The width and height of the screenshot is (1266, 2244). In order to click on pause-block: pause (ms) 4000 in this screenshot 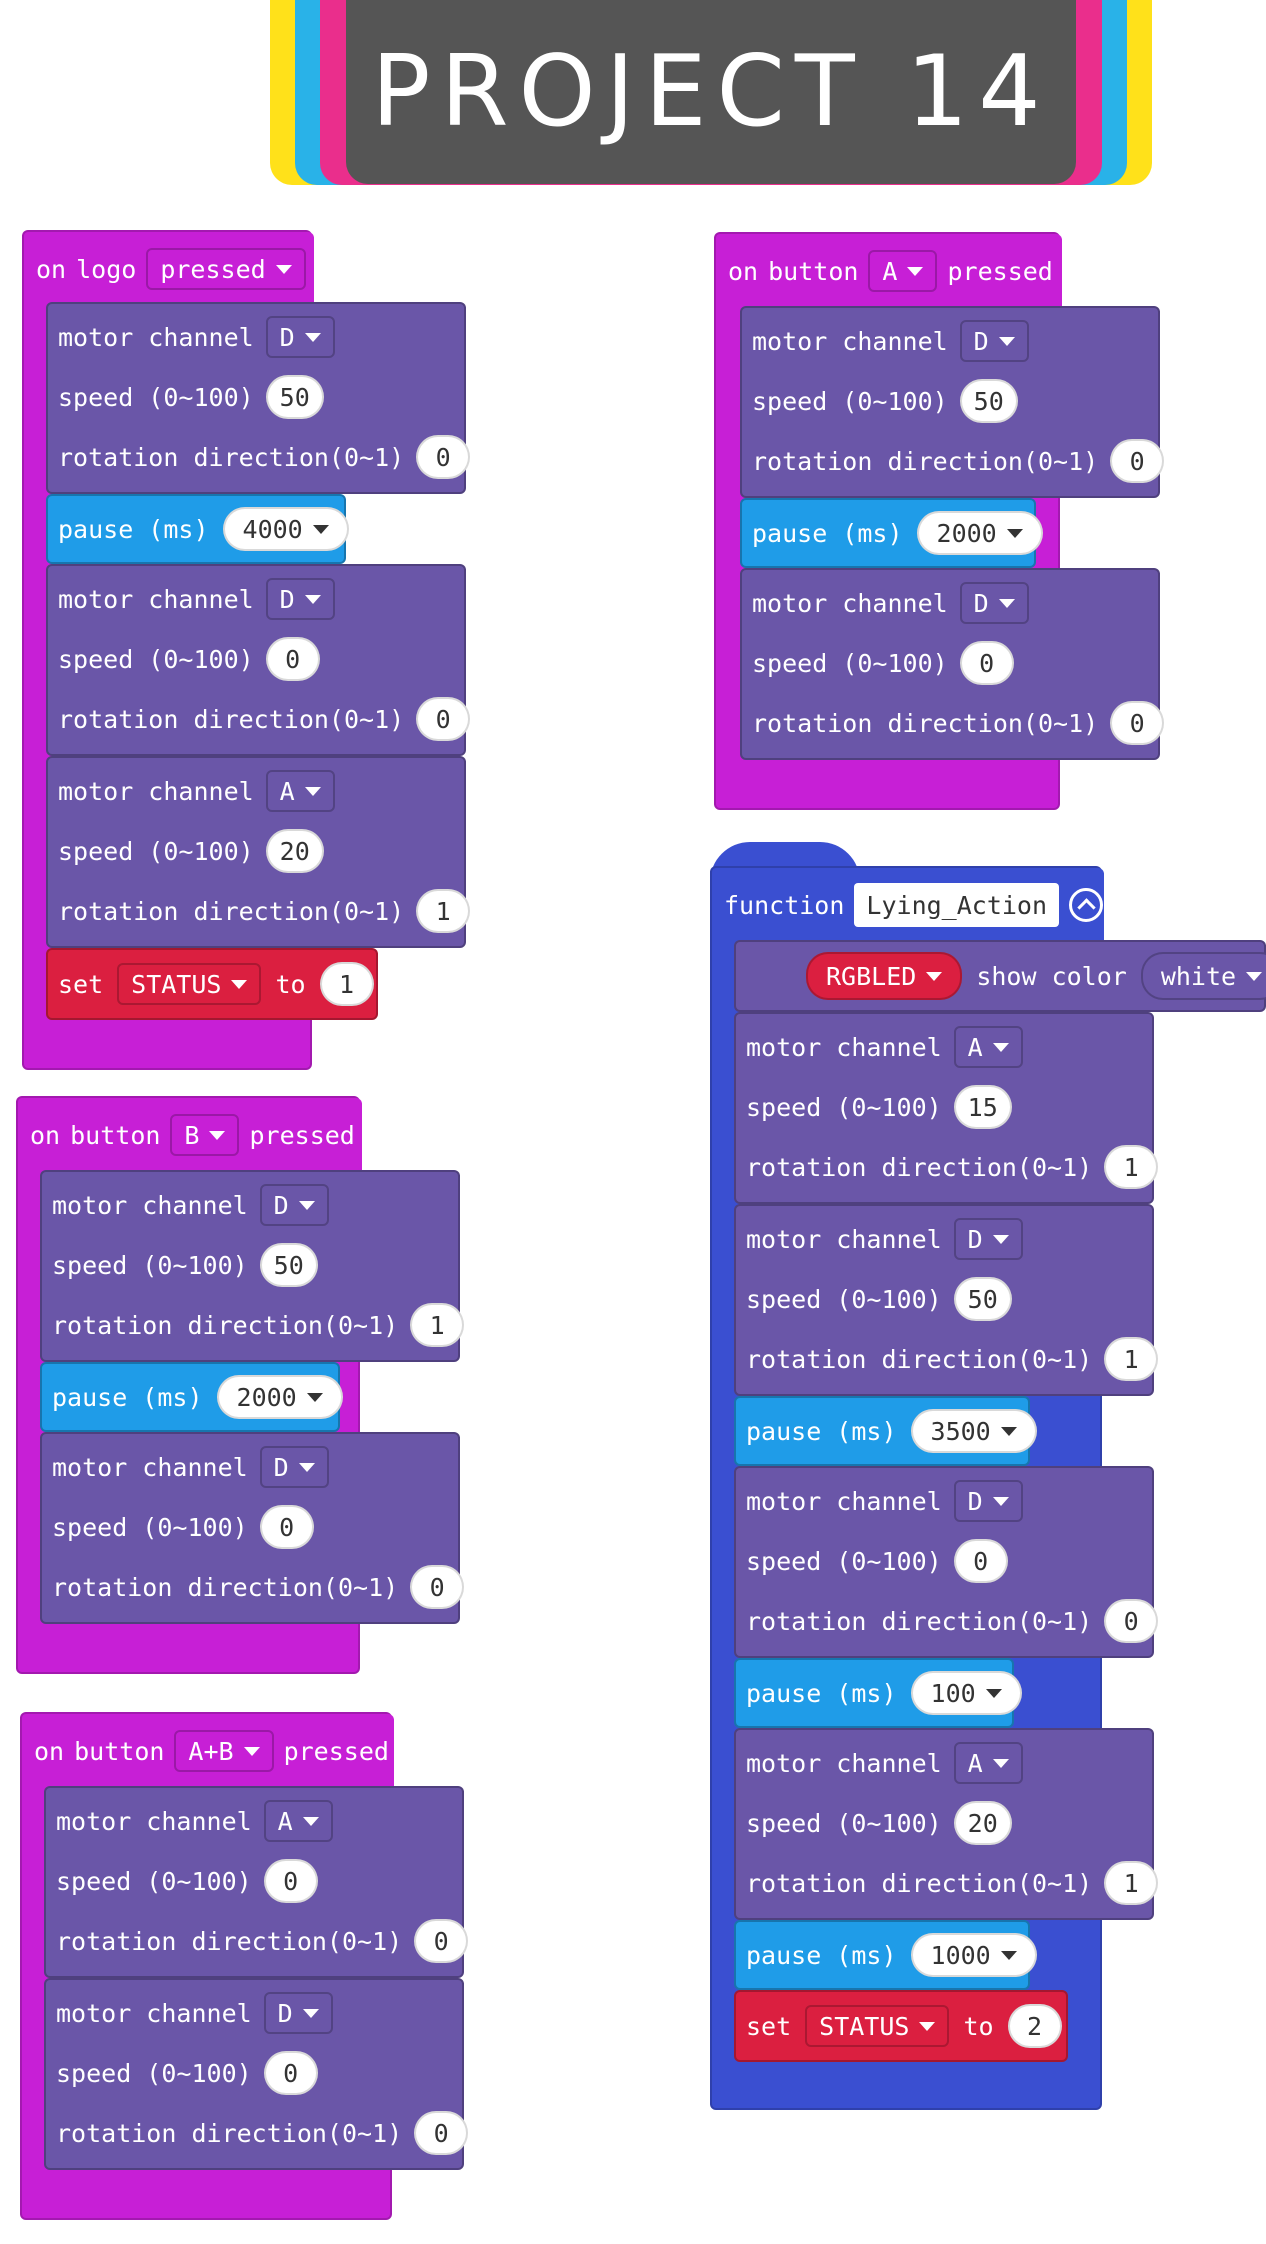, I will do `click(197, 529)`.